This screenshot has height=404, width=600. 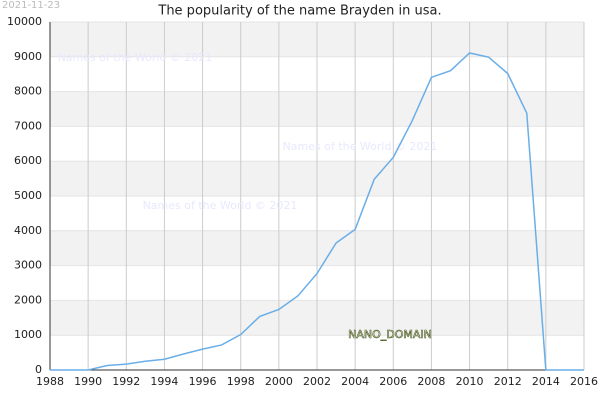 I want to click on x-tick-label: 2012, so click(x=508, y=381).